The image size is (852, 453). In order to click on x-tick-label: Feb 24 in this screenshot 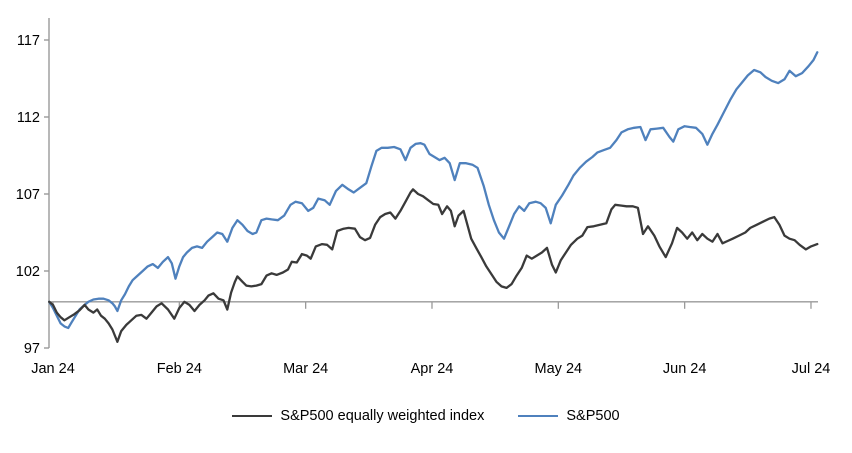, I will do `click(179, 369)`.